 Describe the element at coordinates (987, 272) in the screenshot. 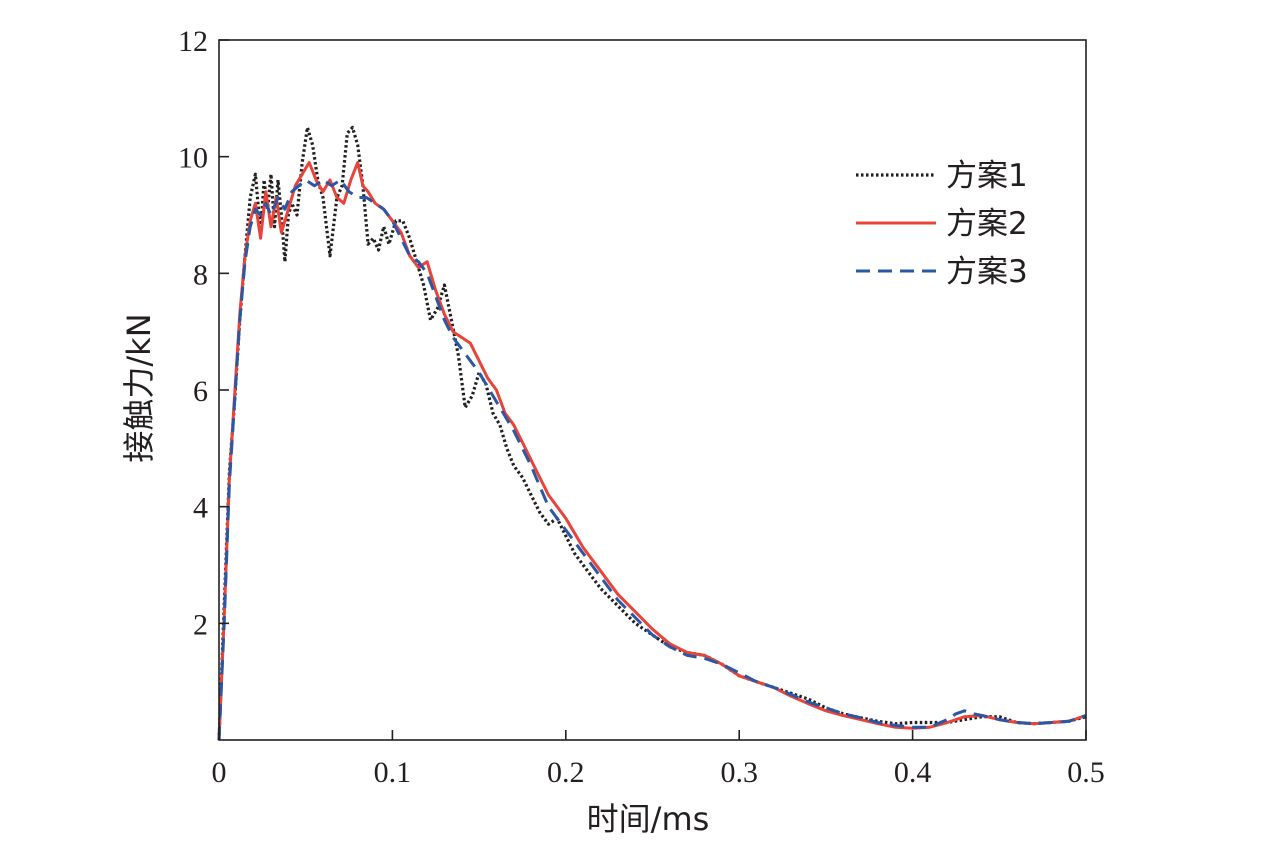

I see `legend-label-3: 方案3` at that location.